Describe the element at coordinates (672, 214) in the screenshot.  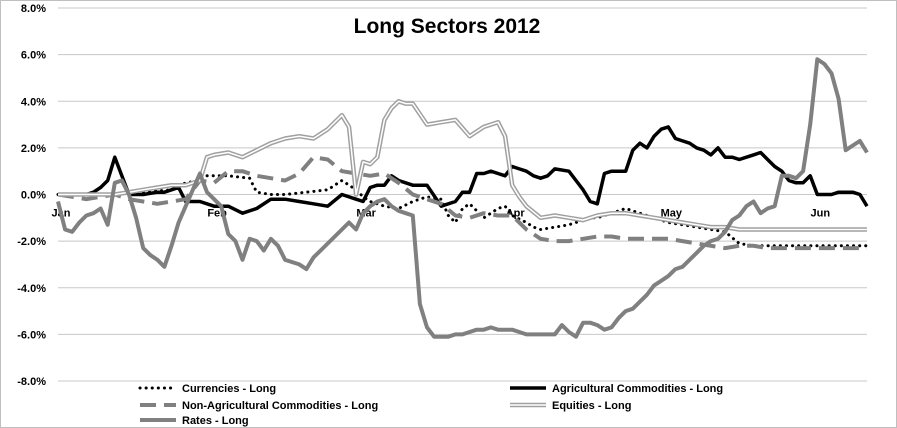
I see `x-tick-label: May` at that location.